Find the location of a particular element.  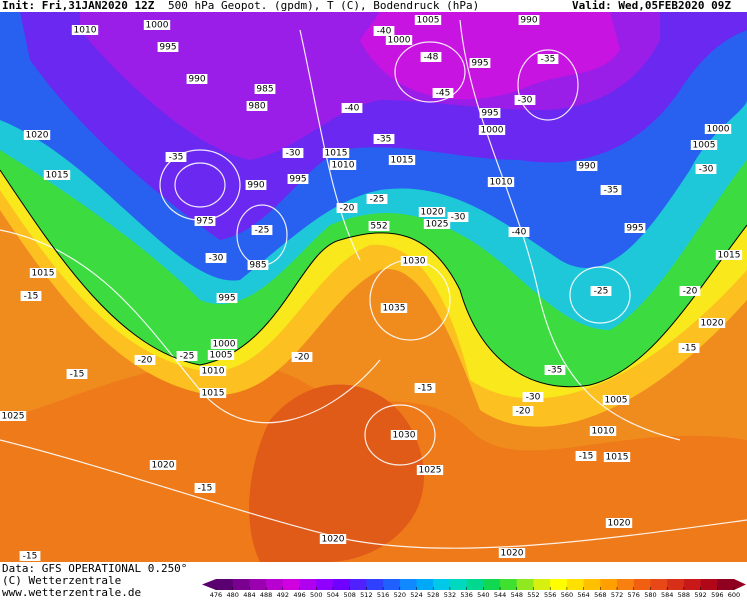

contour-label: 1025 is located at coordinates (430, 471).